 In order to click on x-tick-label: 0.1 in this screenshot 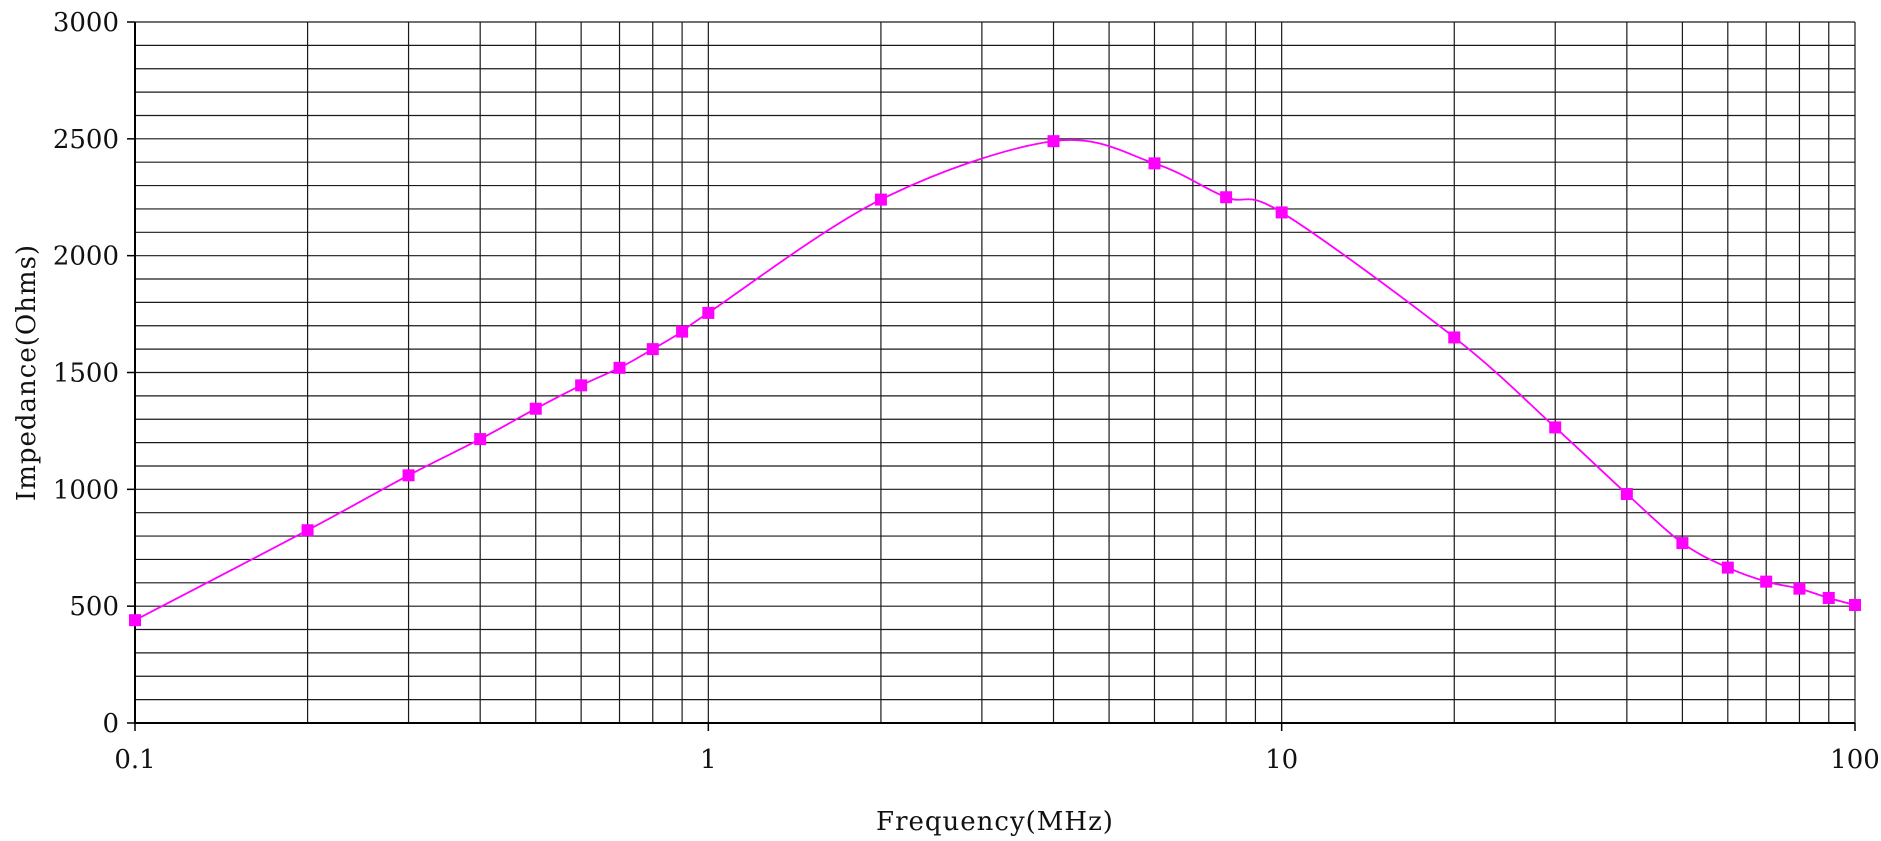, I will do `click(134, 760)`.